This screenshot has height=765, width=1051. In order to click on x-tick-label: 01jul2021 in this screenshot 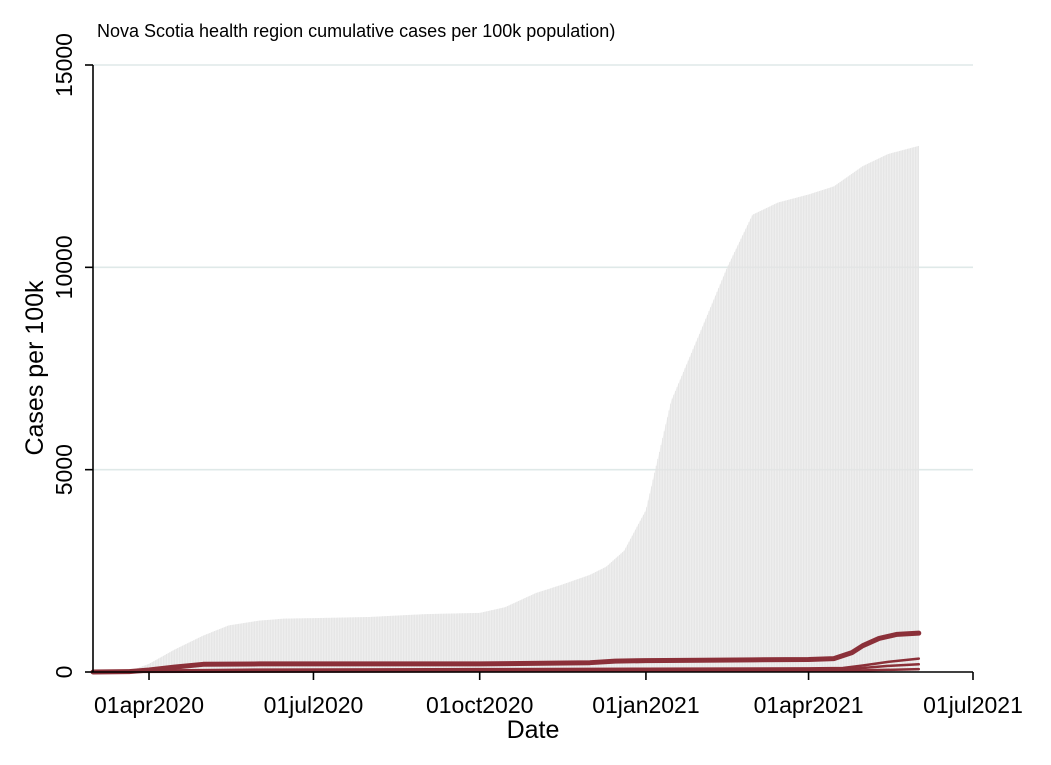, I will do `click(973, 705)`.